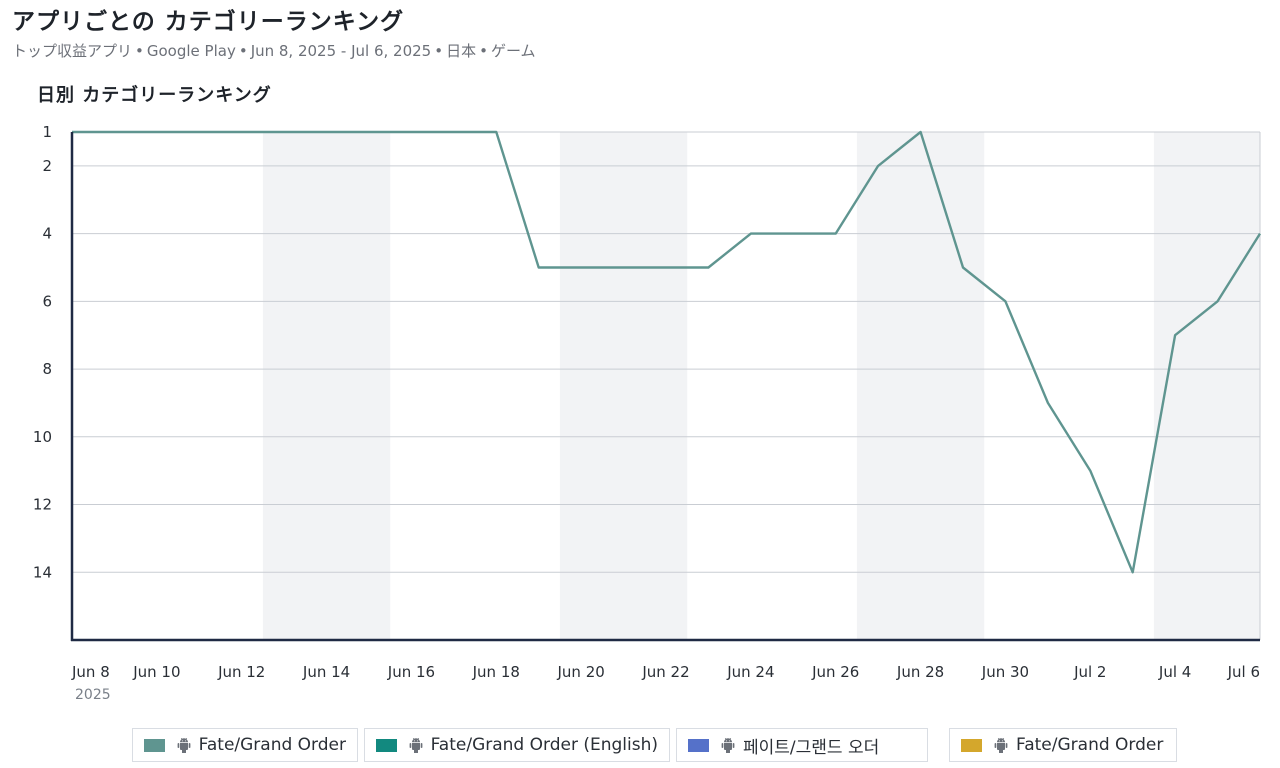  What do you see at coordinates (326, 672) in the screenshot?
I see `x-tick-label: Jun 14` at bounding box center [326, 672].